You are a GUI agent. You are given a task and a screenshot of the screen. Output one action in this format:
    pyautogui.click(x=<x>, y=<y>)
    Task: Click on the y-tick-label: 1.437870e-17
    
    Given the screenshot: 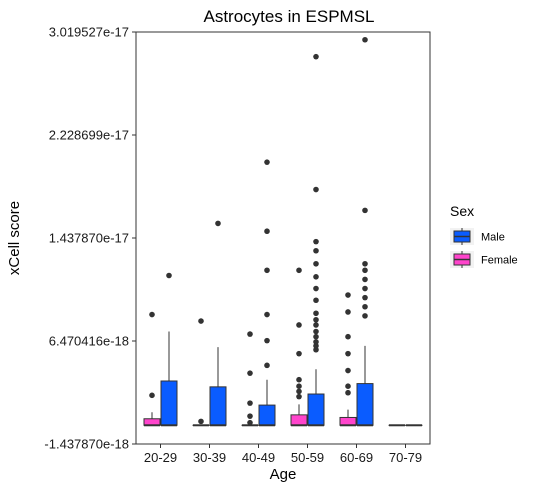 What is the action you would take?
    pyautogui.click(x=89, y=238)
    